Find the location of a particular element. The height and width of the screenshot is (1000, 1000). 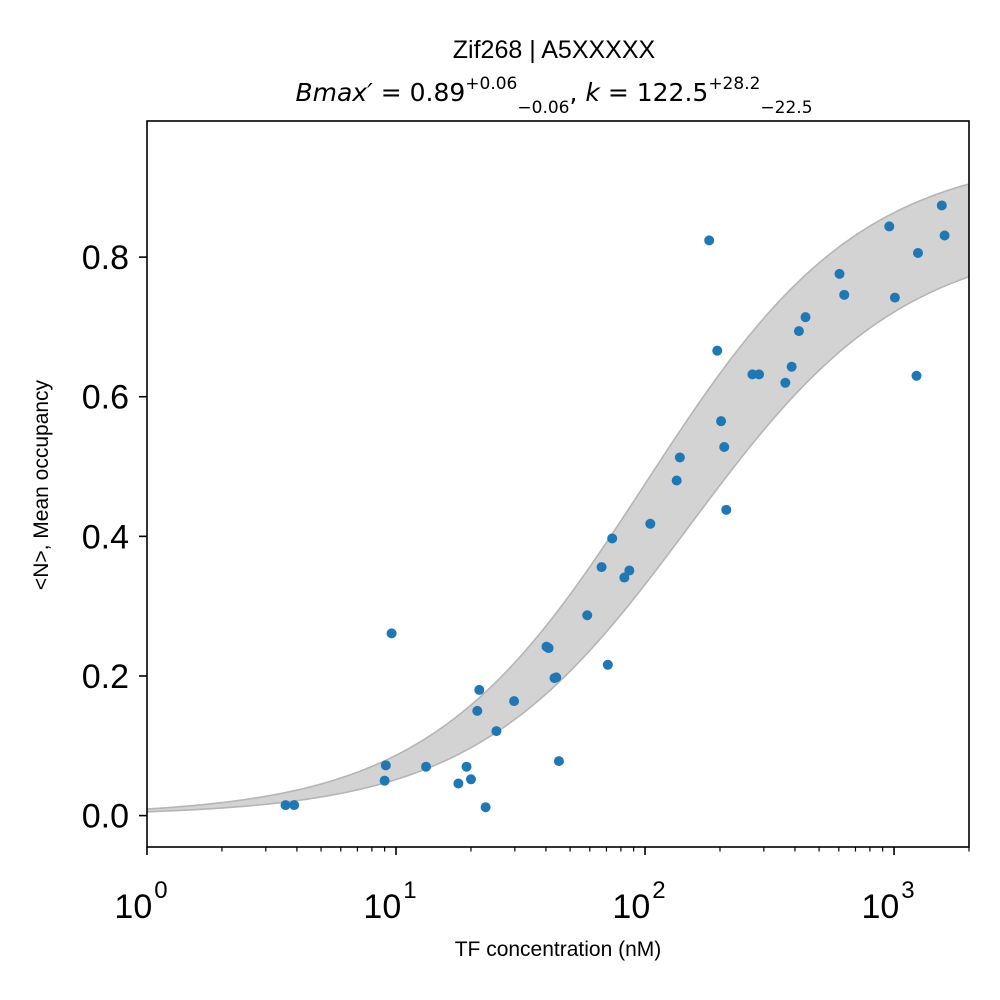

subtitle-bmax-lower: −0.06 is located at coordinates (543, 108).